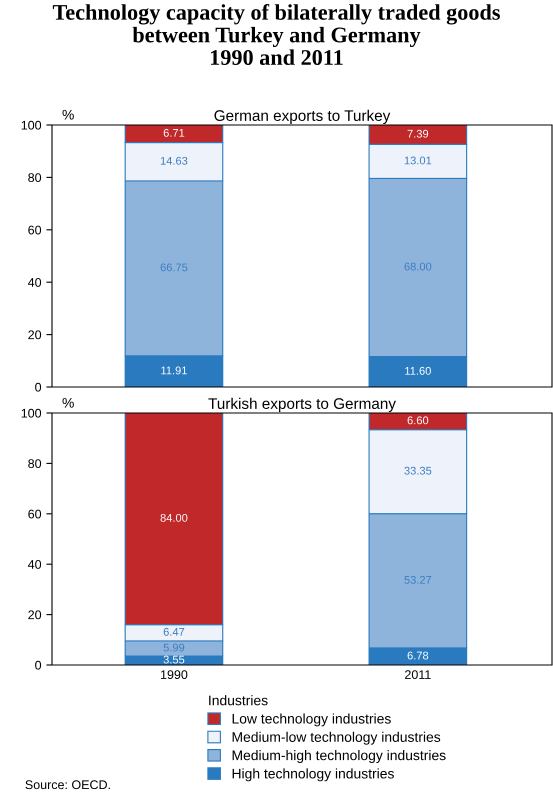 The width and height of the screenshot is (553, 794). What do you see at coordinates (174, 160) in the screenshot?
I see `data-label: 14.63` at bounding box center [174, 160].